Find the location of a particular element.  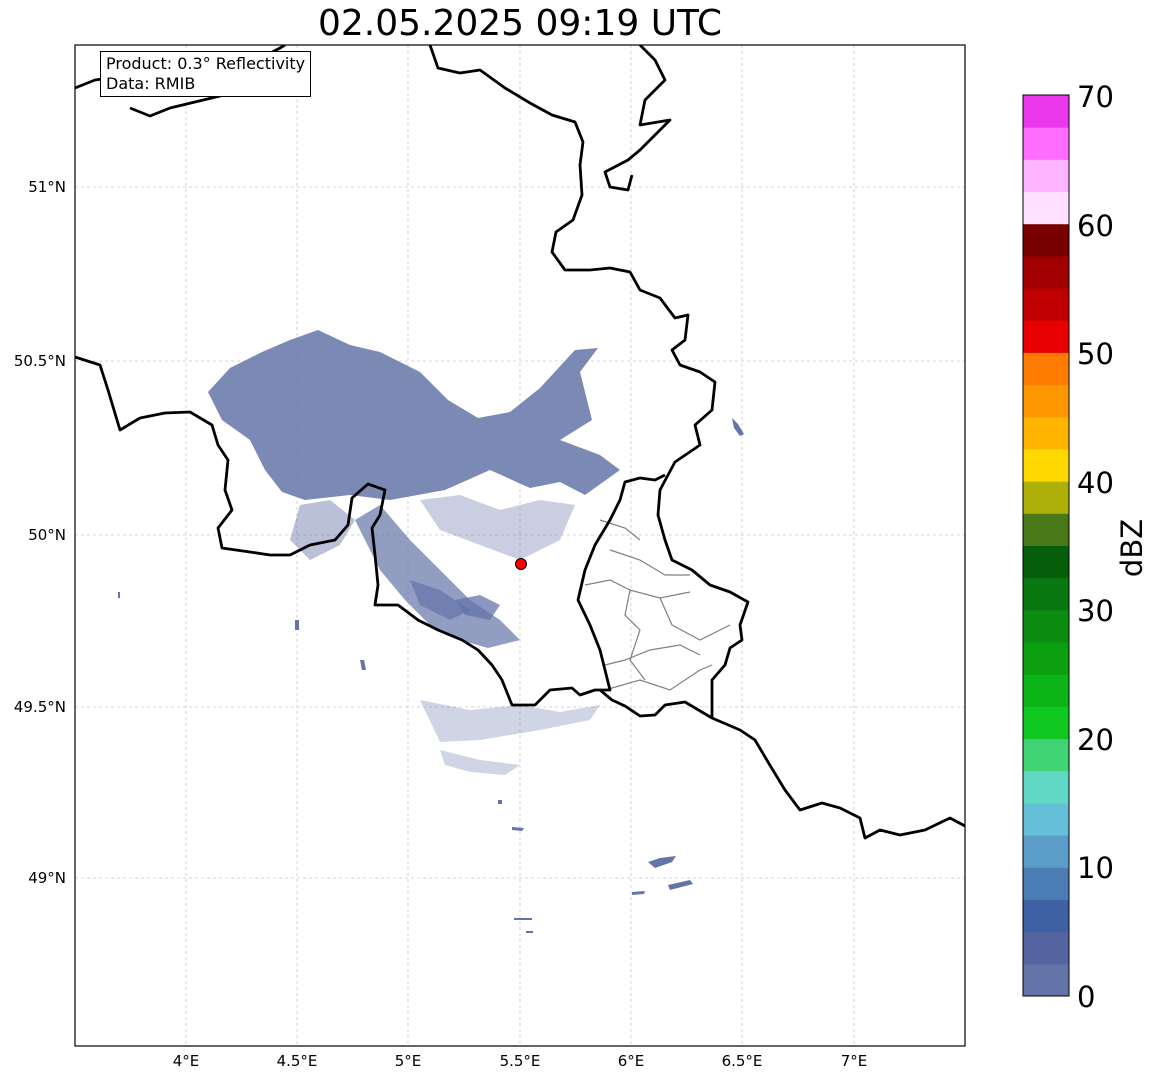

colorbar is located at coordinates (1046, 546).